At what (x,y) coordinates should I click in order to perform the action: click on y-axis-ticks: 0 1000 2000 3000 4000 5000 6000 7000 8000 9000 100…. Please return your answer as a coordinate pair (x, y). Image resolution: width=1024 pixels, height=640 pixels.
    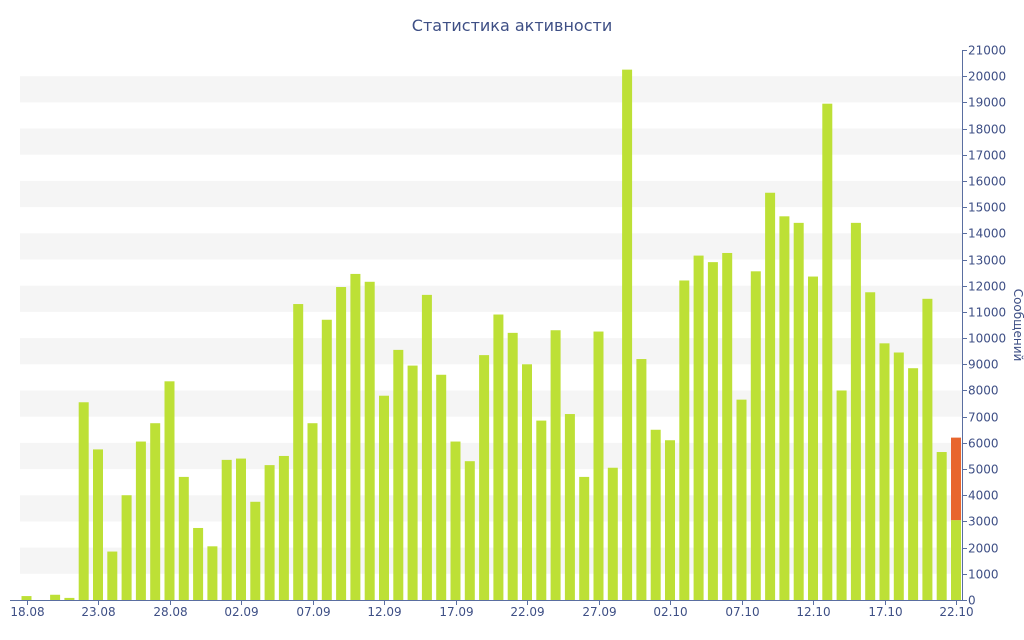
    Looking at the image, I should click on (984, 326).